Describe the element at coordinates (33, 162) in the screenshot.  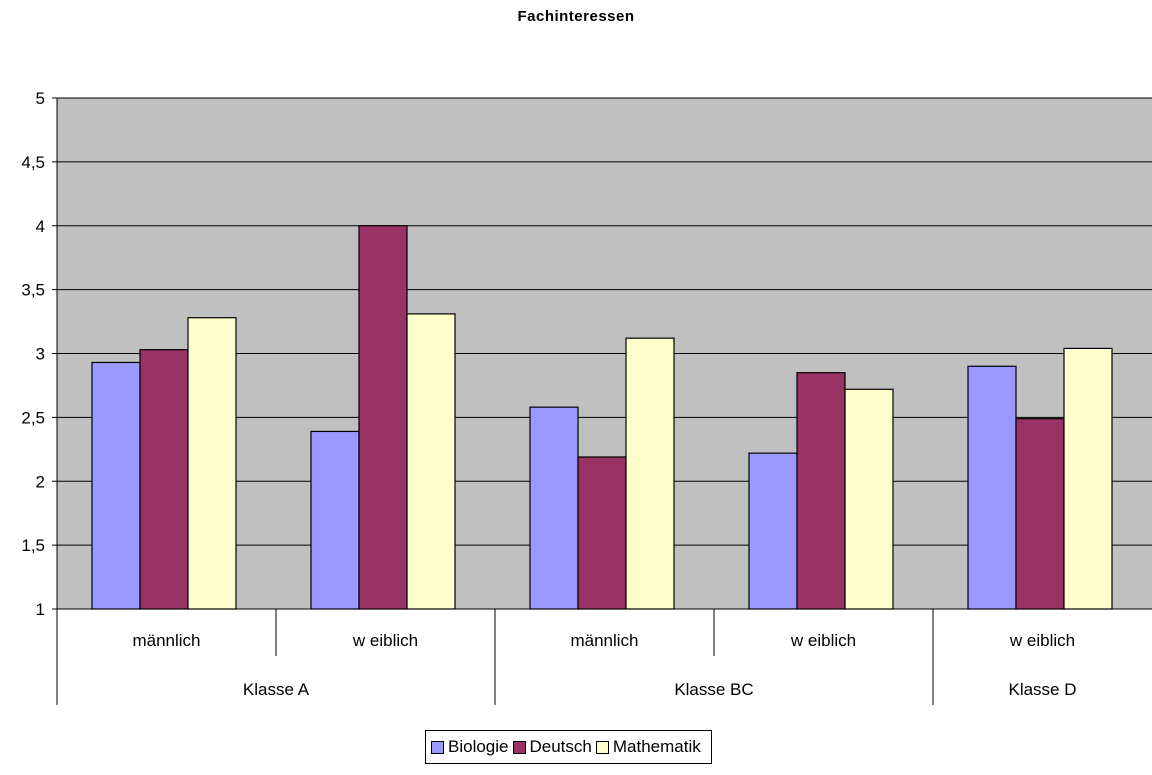
I see `y-tick-label: 4,5` at that location.